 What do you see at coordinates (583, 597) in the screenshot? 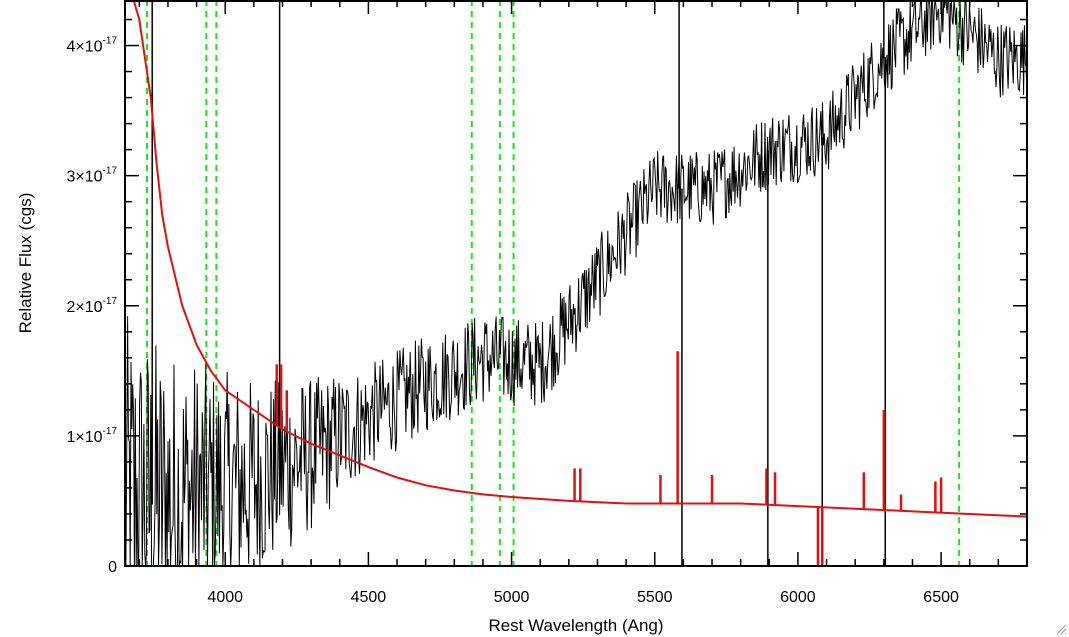
I see `x-tick-labels: 4000 4500 5000 5500 6000 6500` at bounding box center [583, 597].